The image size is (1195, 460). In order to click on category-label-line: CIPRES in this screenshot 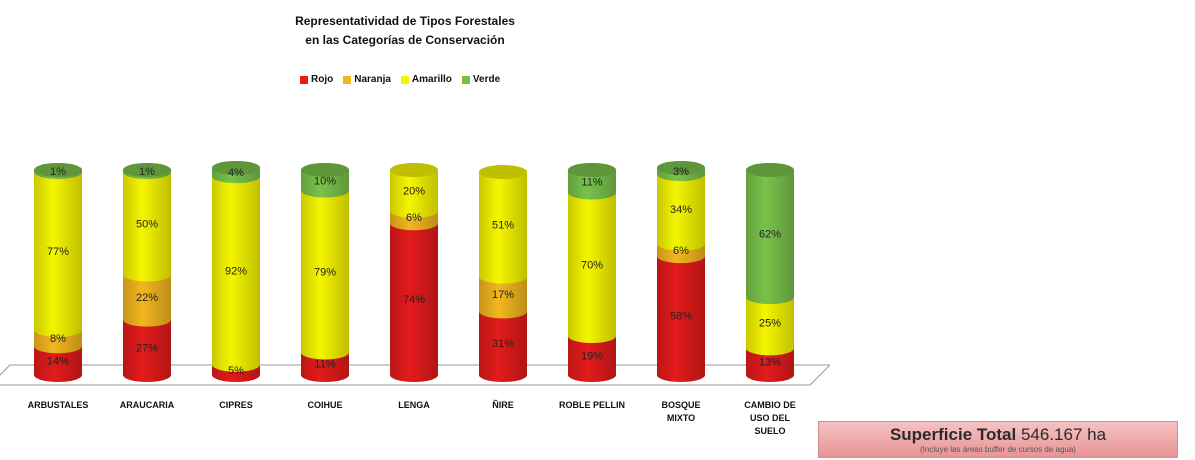, I will do `click(236, 405)`.